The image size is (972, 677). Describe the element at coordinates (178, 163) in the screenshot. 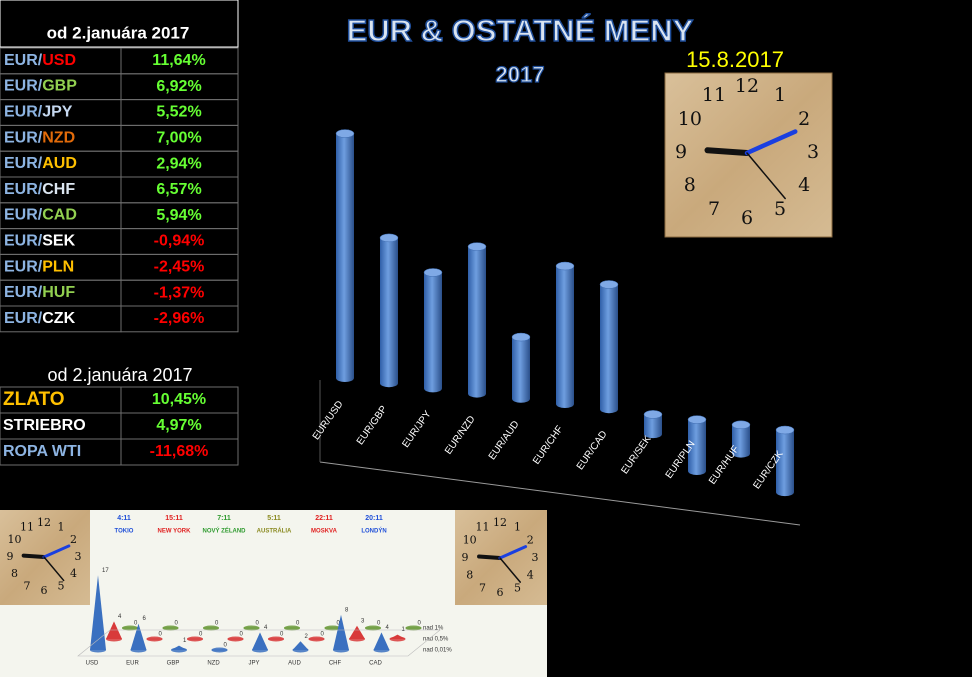

I see `pair-value: 2,94%` at that location.